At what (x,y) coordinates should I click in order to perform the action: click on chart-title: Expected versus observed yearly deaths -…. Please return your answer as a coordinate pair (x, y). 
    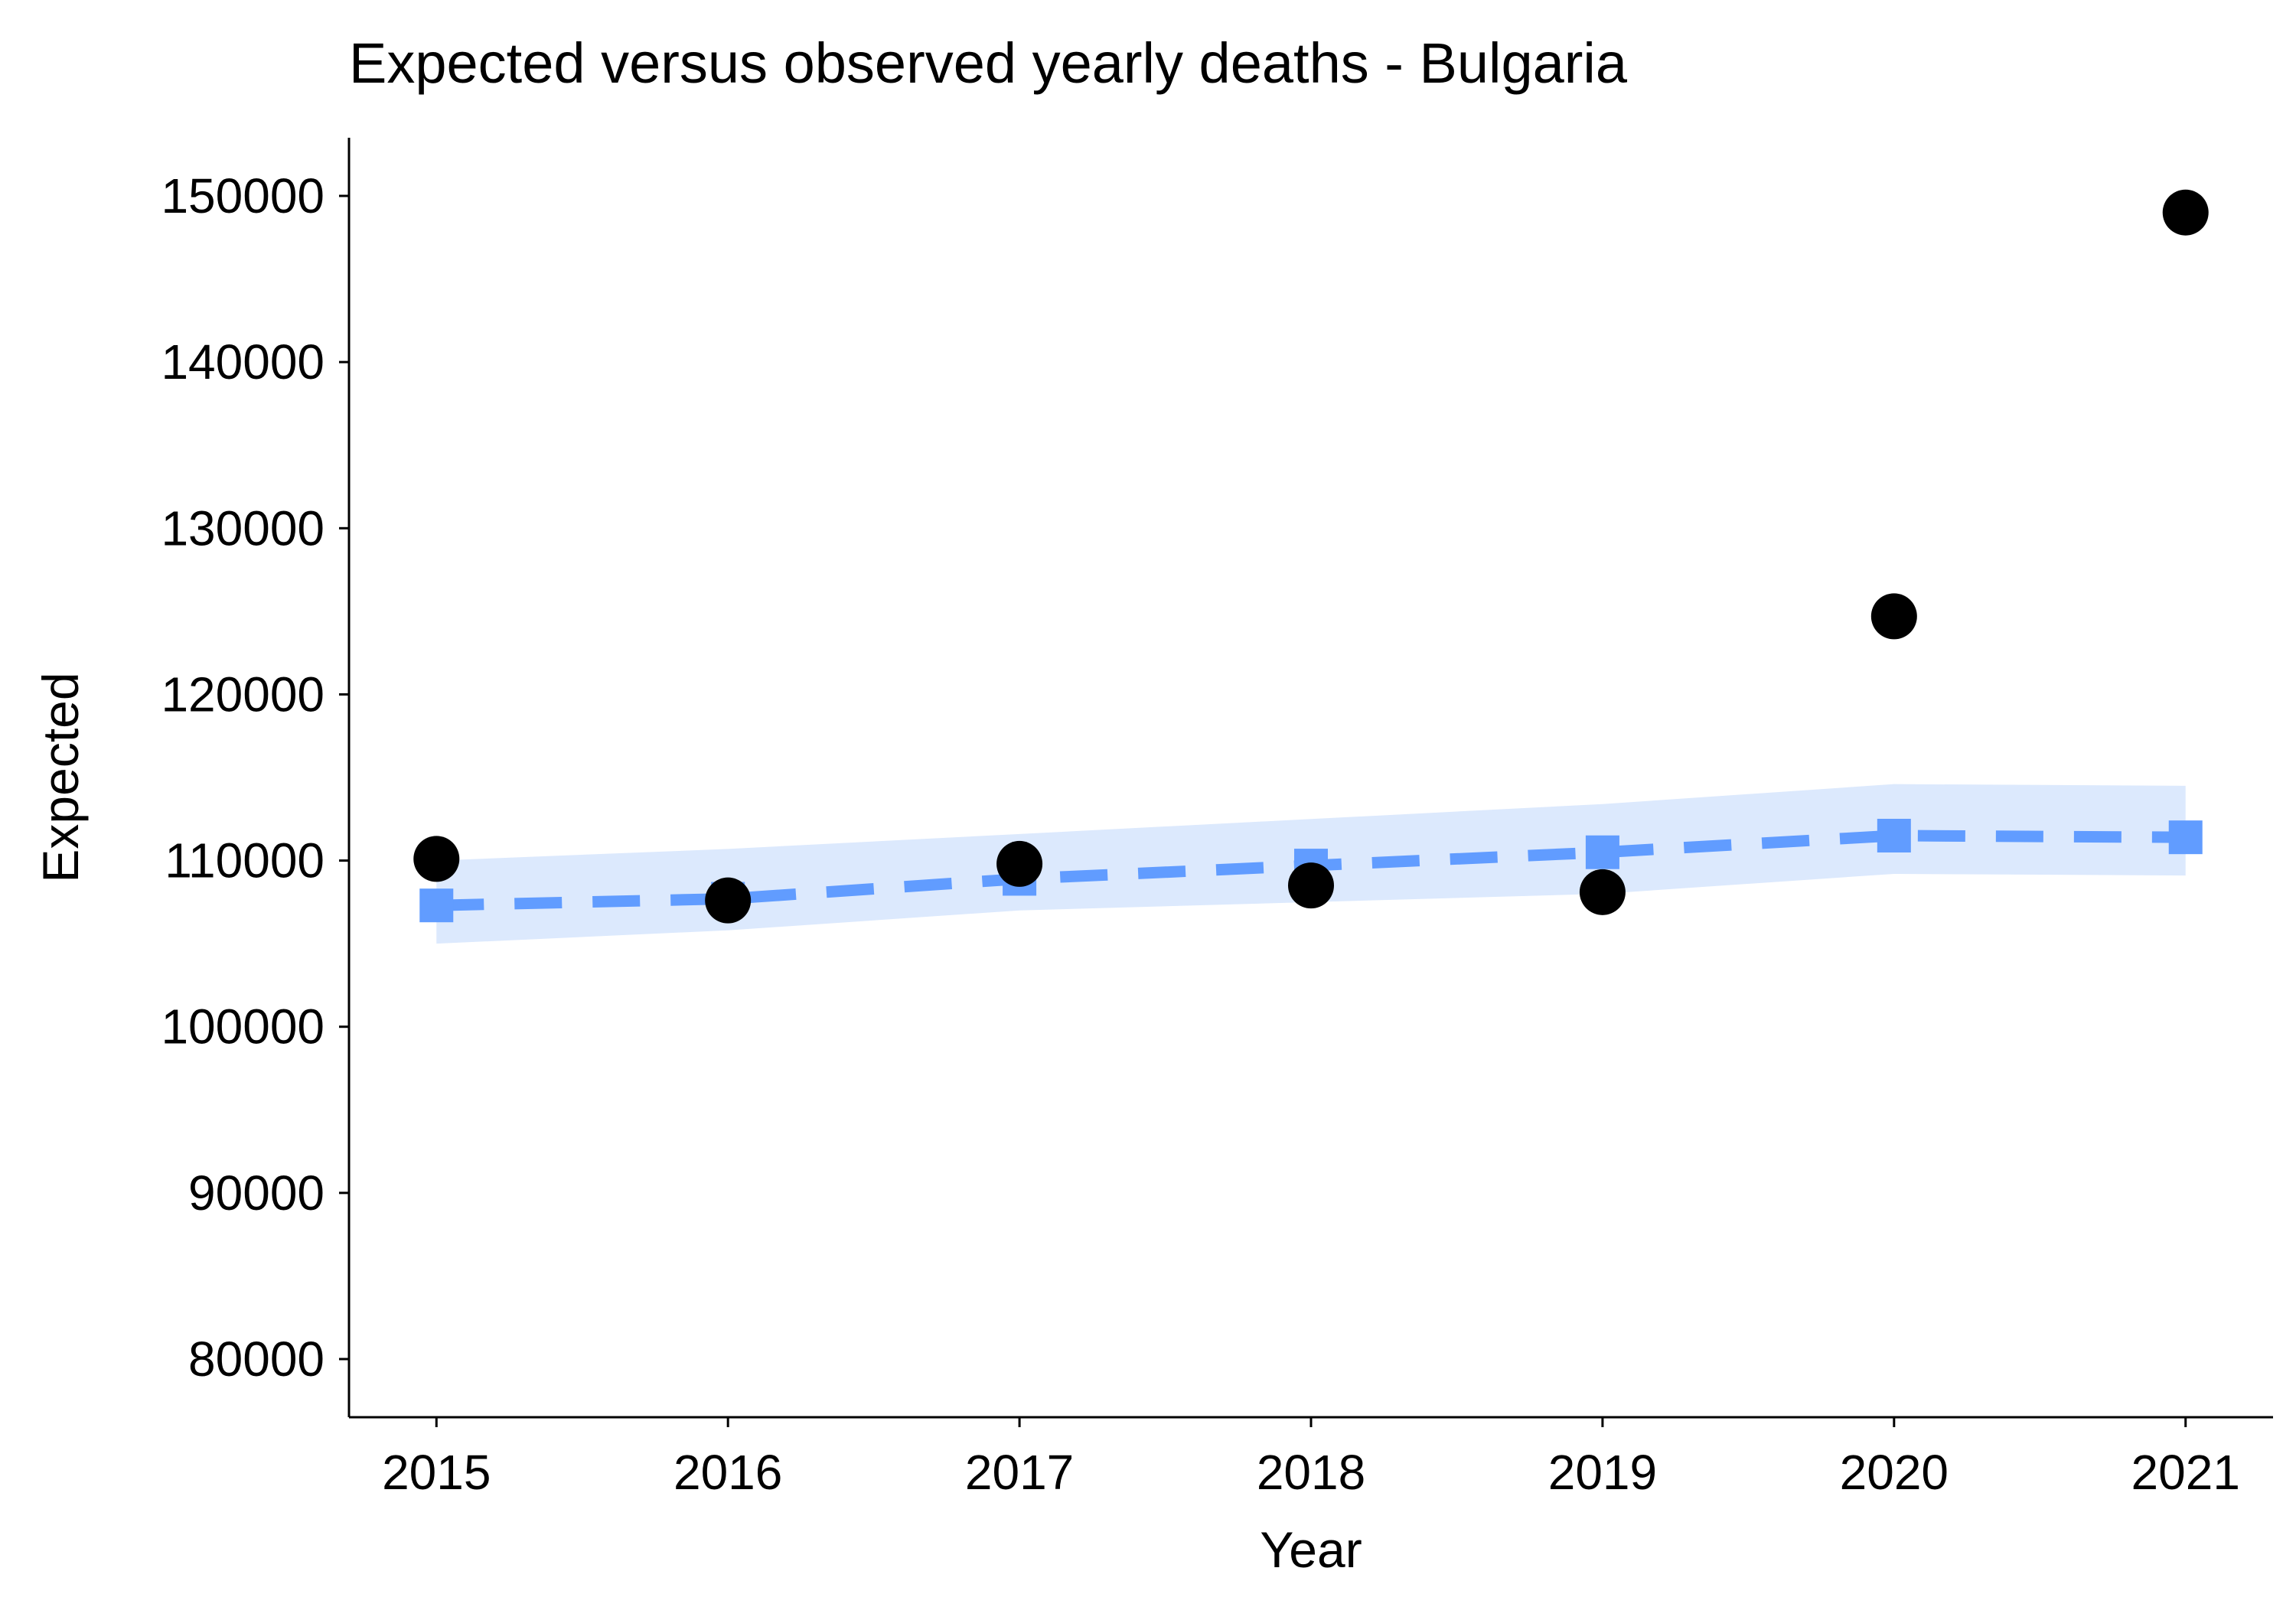
    Looking at the image, I should click on (988, 63).